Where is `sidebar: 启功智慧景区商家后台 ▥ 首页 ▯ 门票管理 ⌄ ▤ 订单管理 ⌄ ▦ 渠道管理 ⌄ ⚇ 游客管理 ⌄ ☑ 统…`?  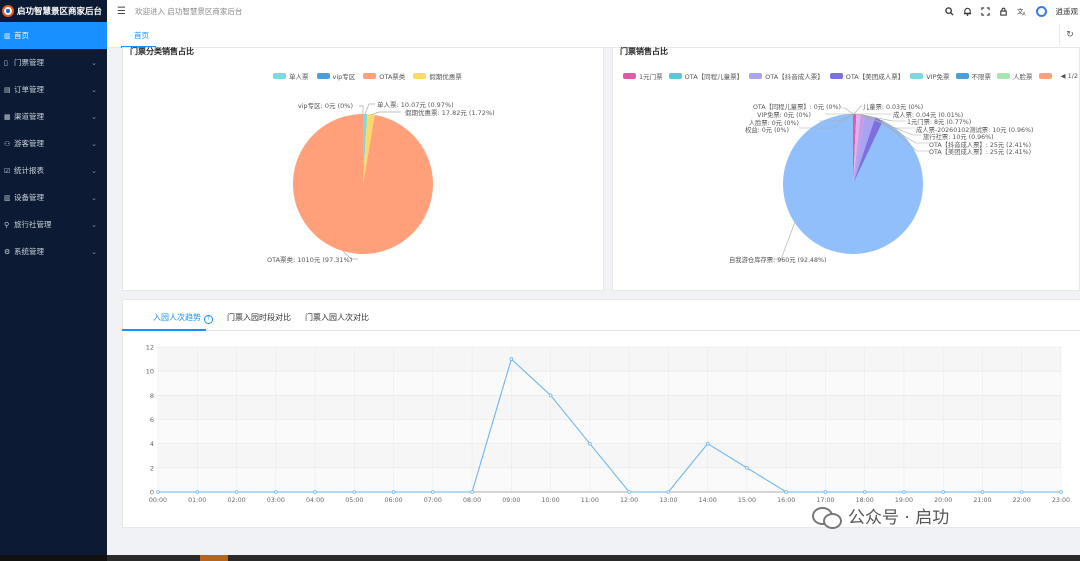 sidebar: 启功智慧景区商家后台 ▥ 首页 ▯ 门票管理 ⌄ ▤ 订单管理 ⌄ ▦ 渠道管理 ⌄ ⚇ 游客管理 ⌄ ☑ 统… is located at coordinates (53, 277).